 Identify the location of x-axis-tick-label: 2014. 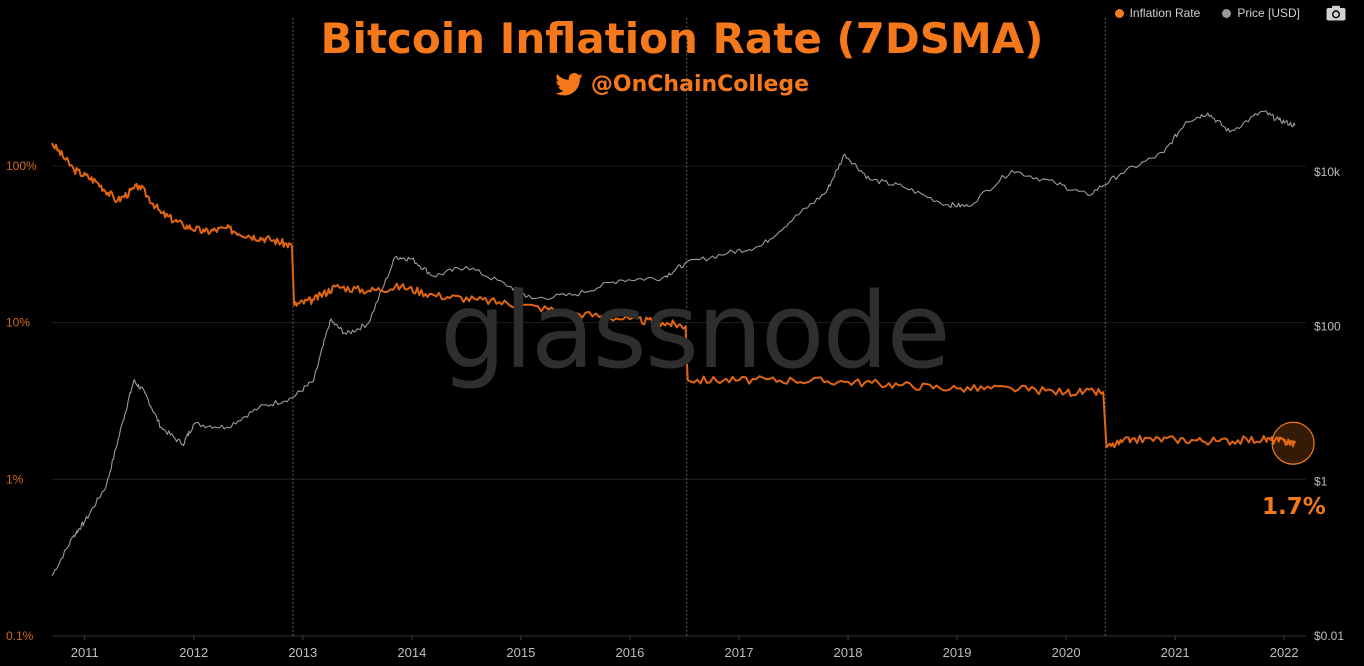
(411, 652).